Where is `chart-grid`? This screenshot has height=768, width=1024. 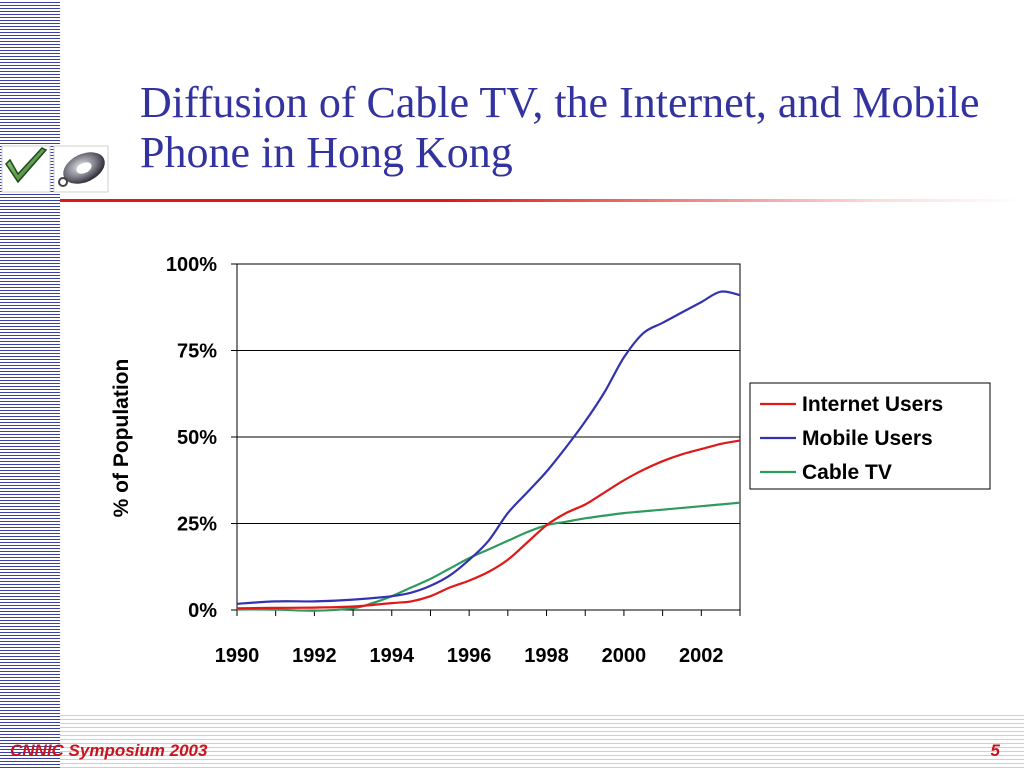
chart-grid is located at coordinates (488, 437).